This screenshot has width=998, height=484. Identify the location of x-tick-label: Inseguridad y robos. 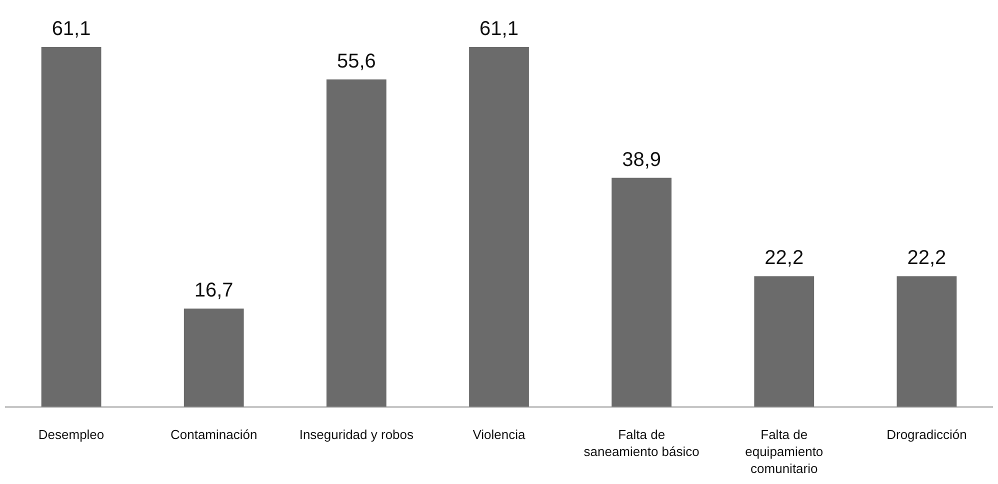
(356, 434).